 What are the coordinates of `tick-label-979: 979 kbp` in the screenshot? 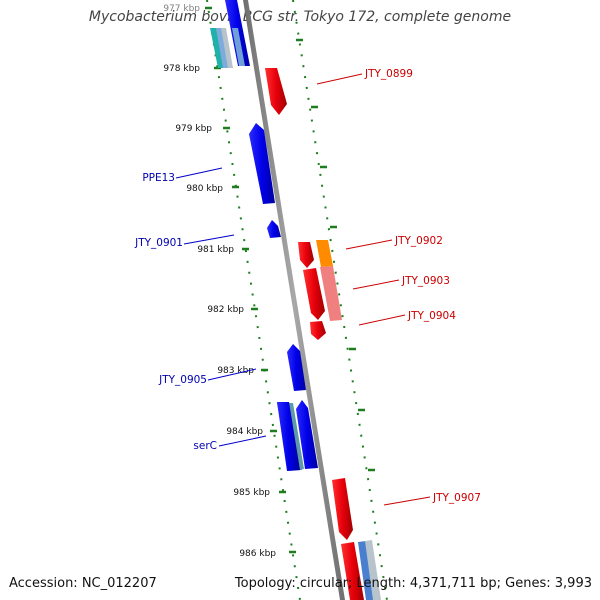 It's located at (193, 129).